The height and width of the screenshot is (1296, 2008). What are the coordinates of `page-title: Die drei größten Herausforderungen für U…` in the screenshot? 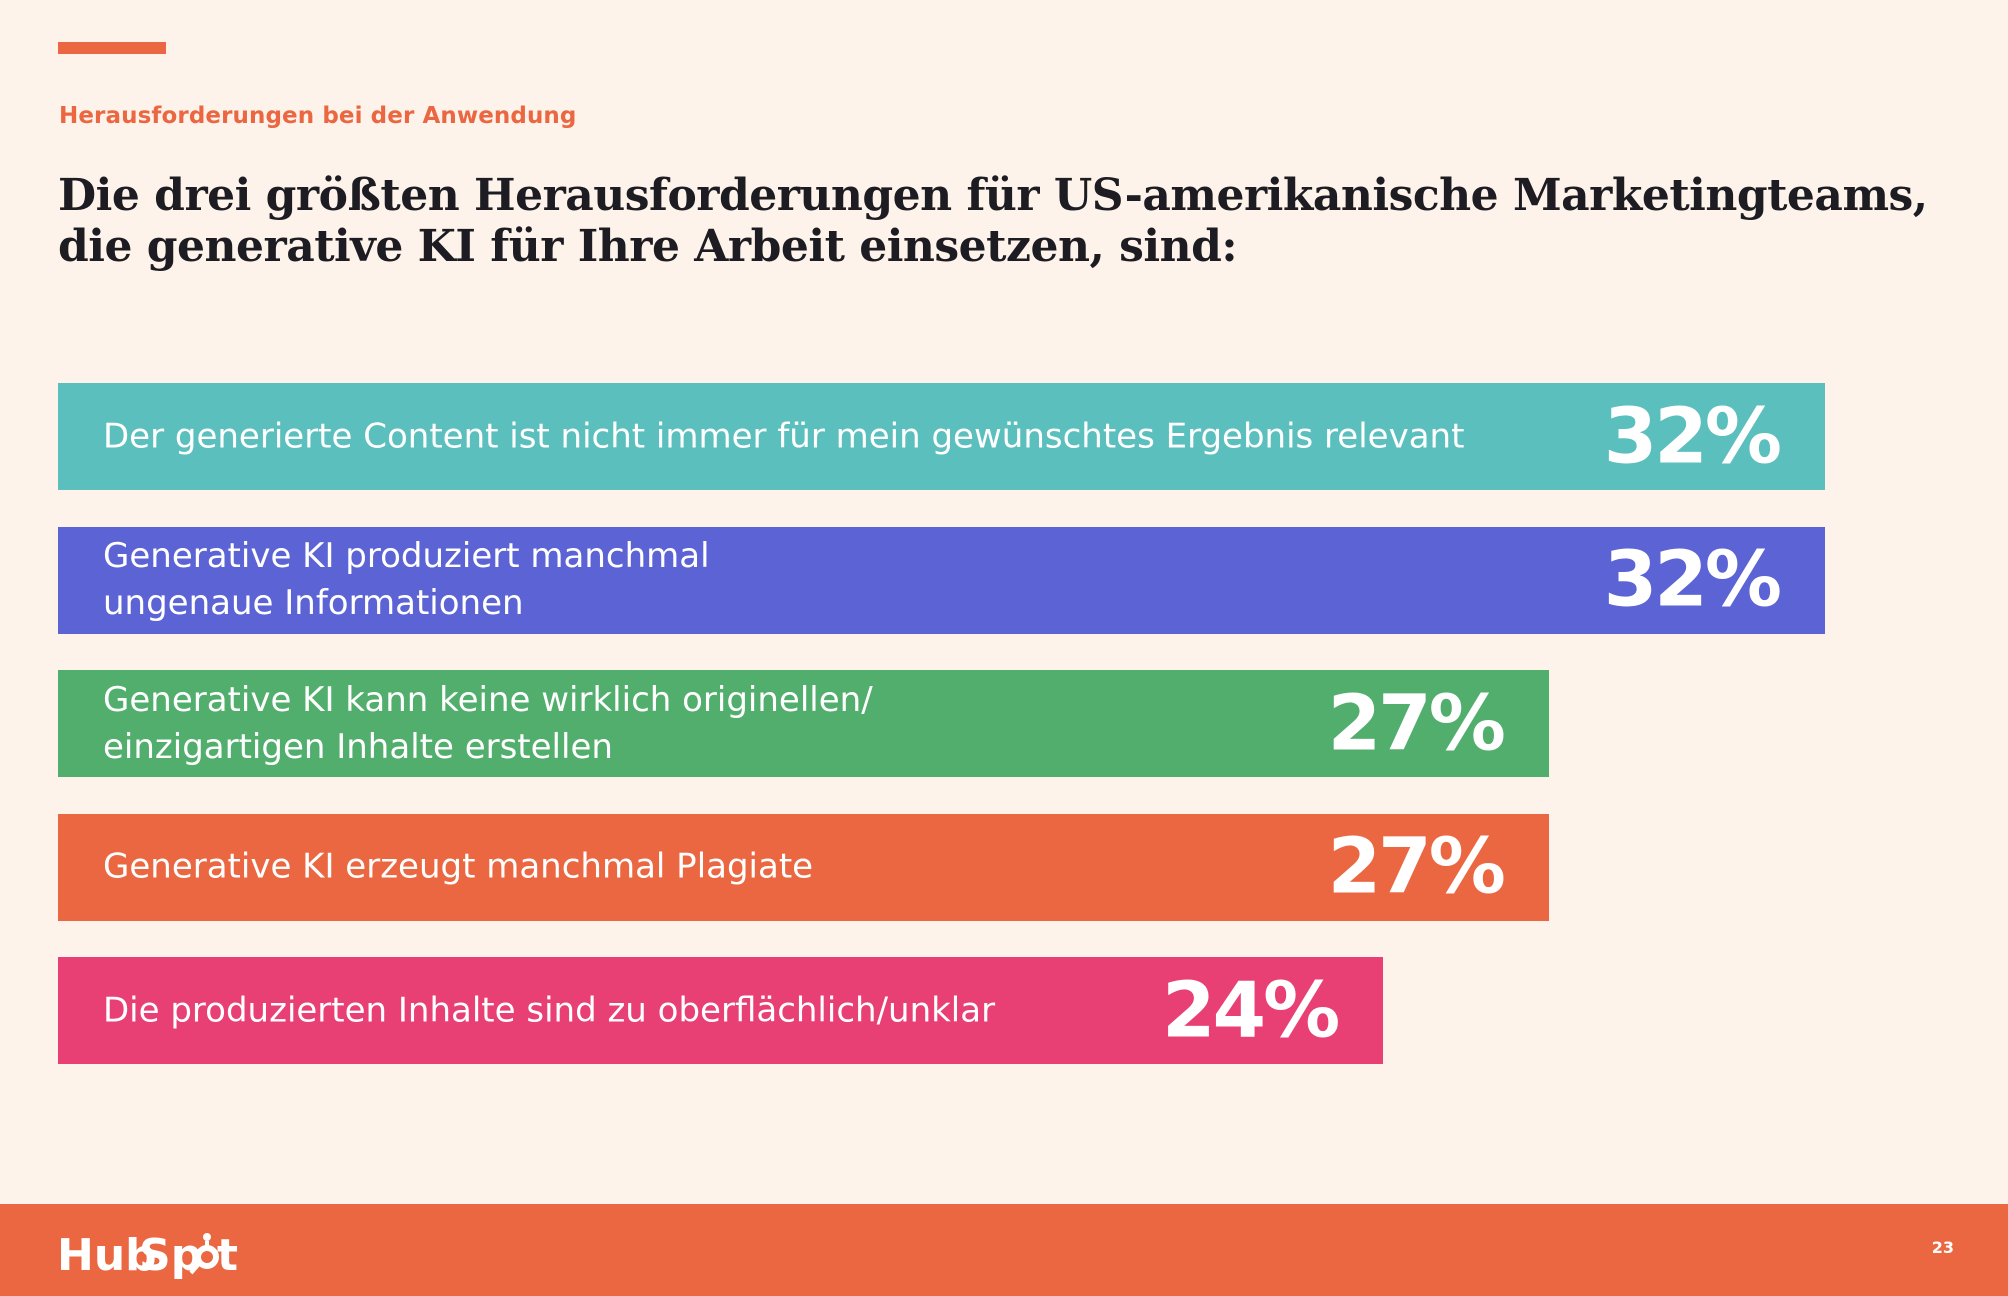 It's located at (993, 221).